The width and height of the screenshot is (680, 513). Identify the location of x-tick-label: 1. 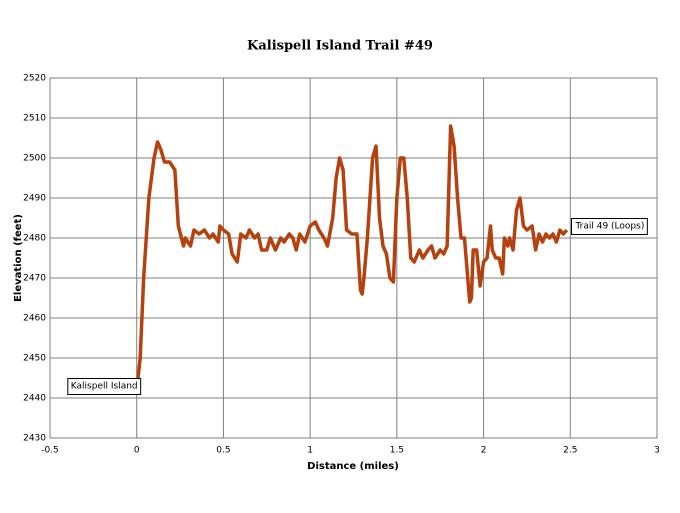
(310, 451).